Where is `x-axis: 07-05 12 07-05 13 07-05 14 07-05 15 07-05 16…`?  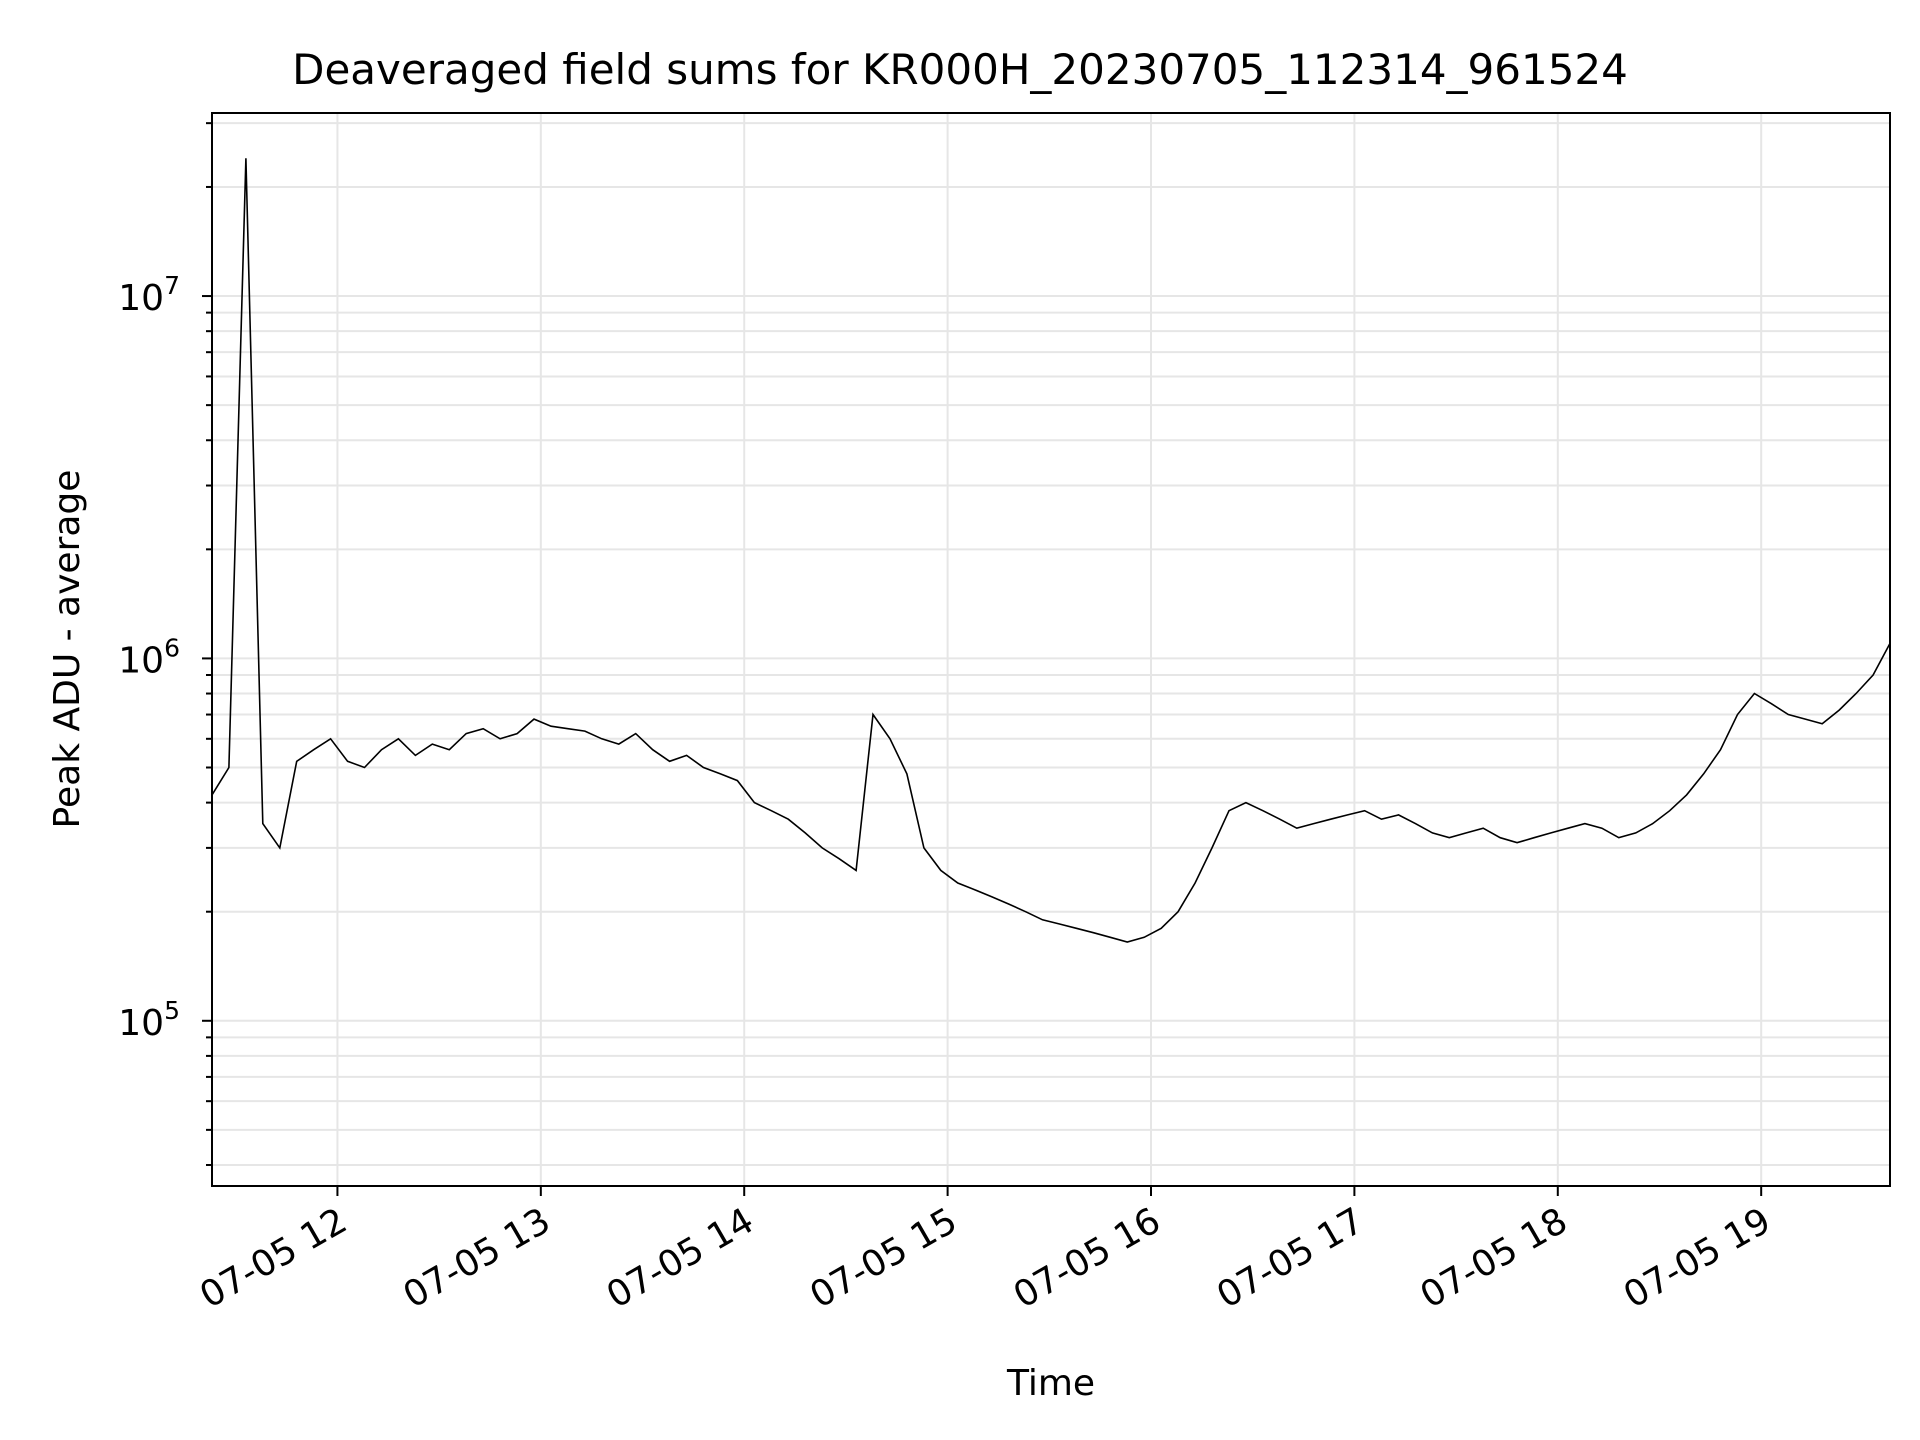
x-axis: 07-05 12 07-05 13 07-05 14 07-05 15 07-05 16… is located at coordinates (985, 1251).